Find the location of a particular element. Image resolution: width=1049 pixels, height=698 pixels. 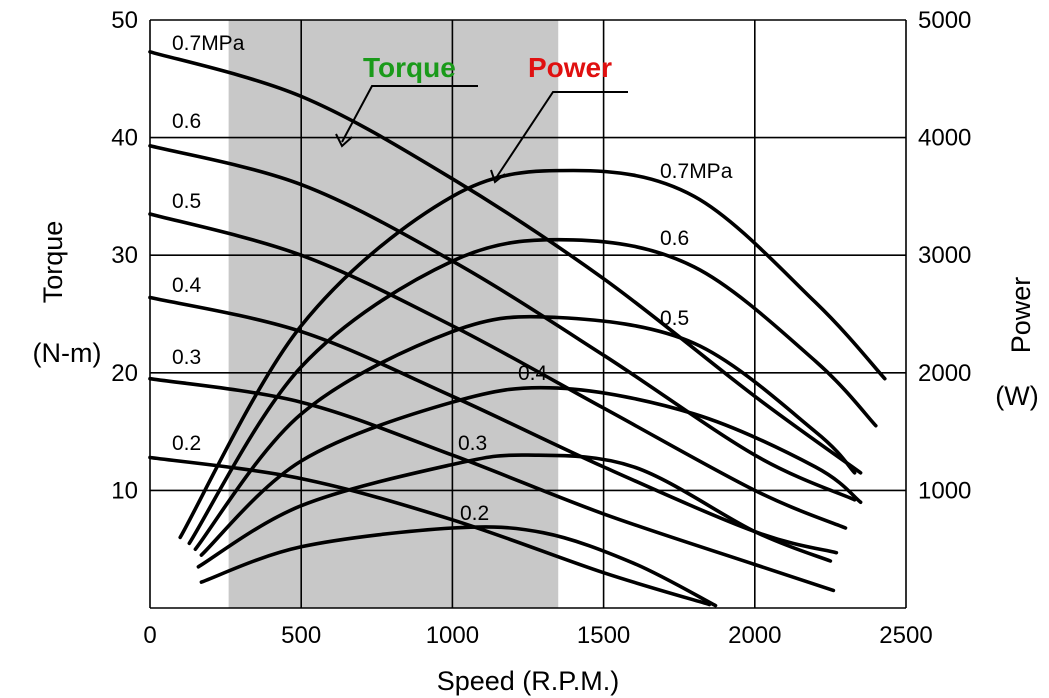

power-callout-leader is located at coordinates (561, 135).